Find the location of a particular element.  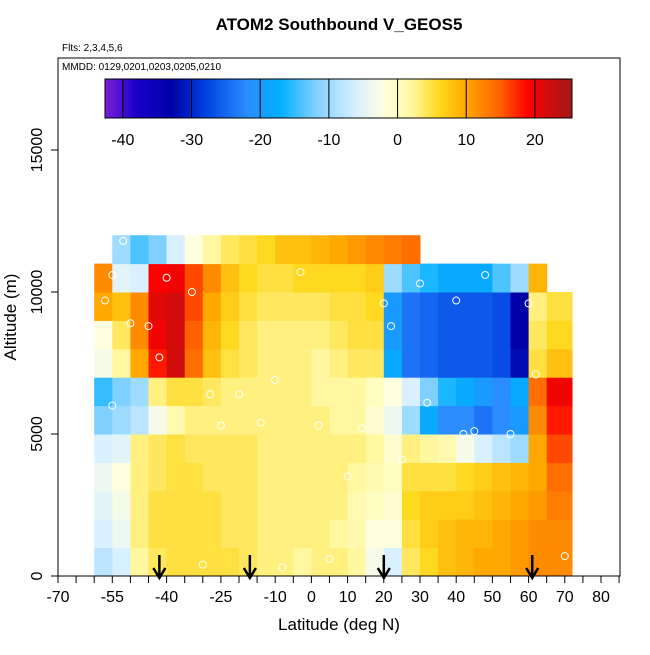

x-tick-label: 60 is located at coordinates (529, 597).